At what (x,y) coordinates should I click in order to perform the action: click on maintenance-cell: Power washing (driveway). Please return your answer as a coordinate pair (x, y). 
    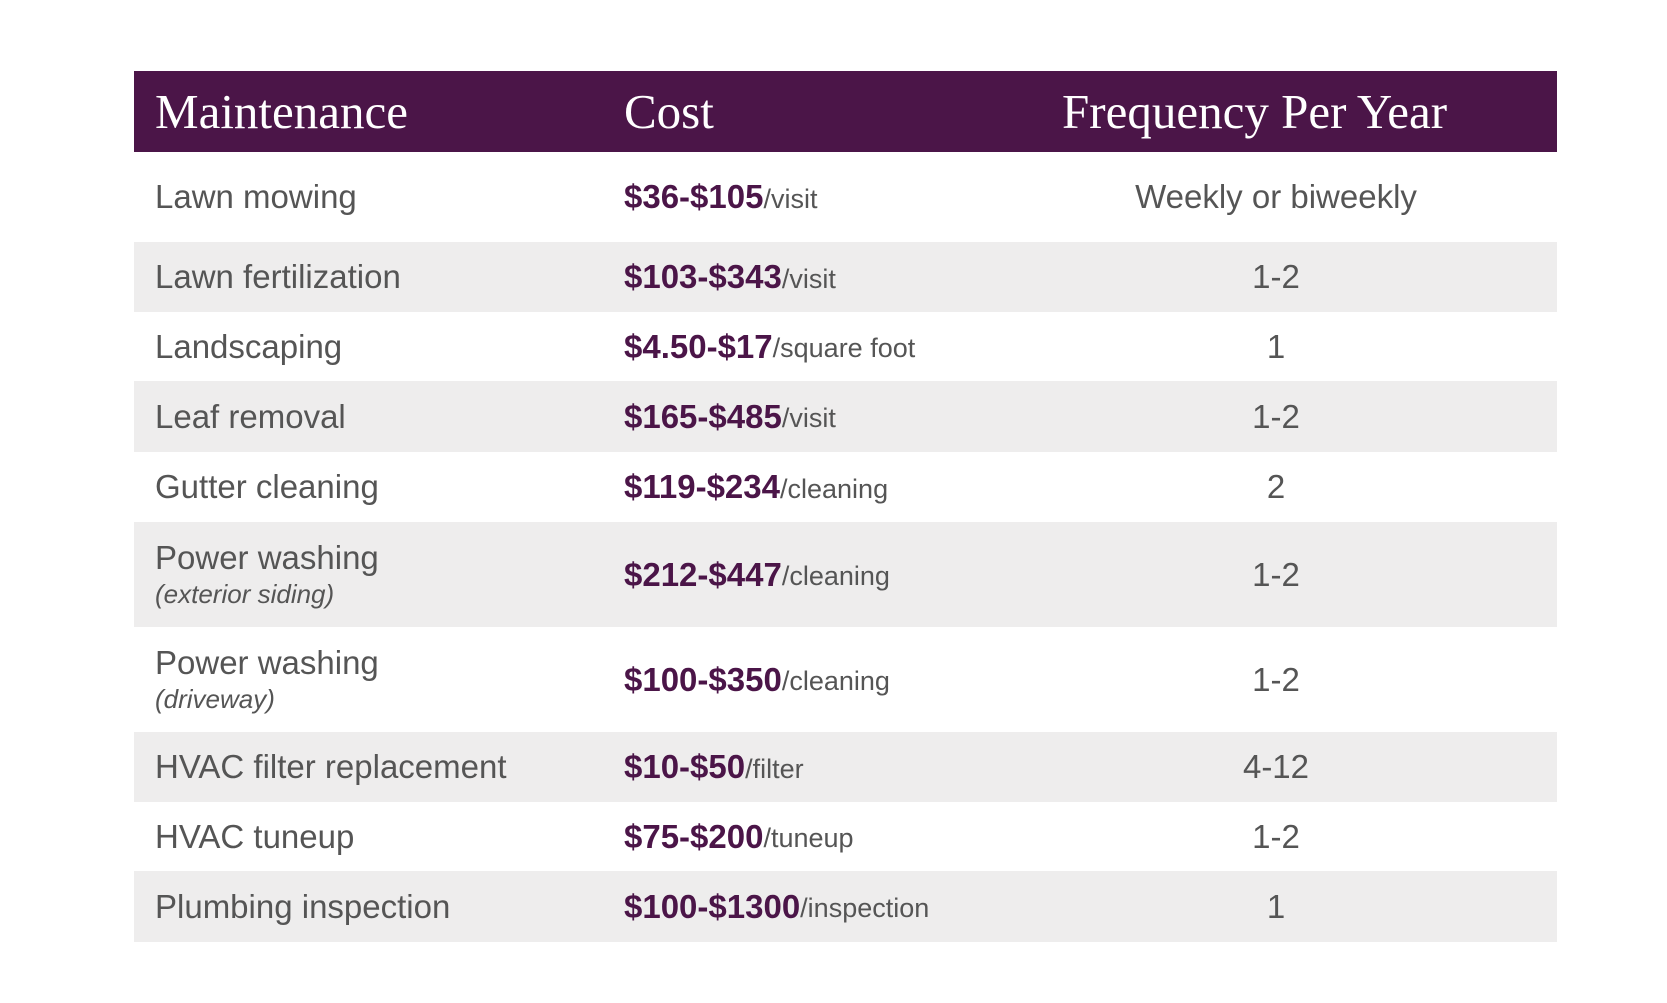
    Looking at the image, I should click on (267, 679).